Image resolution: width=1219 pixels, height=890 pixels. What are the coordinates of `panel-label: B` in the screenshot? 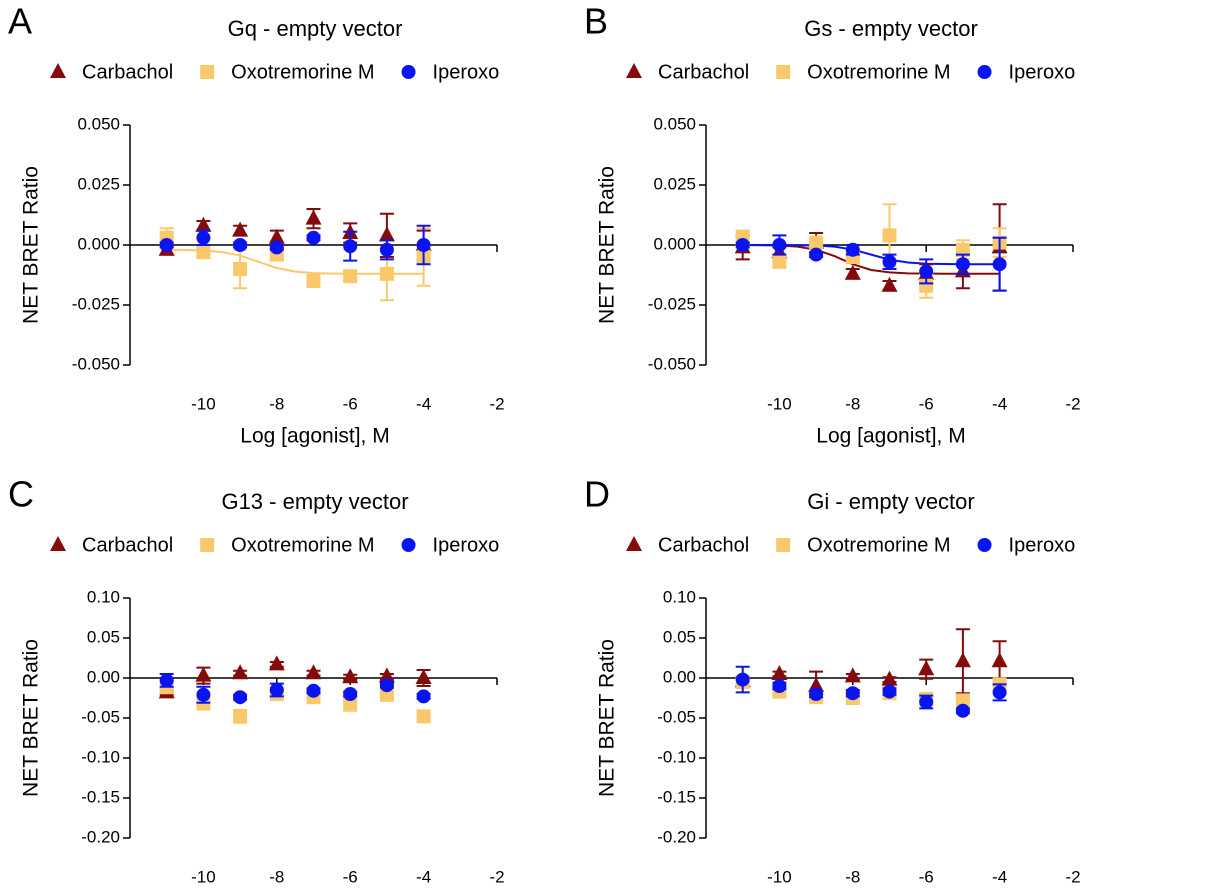 It's located at (596, 21).